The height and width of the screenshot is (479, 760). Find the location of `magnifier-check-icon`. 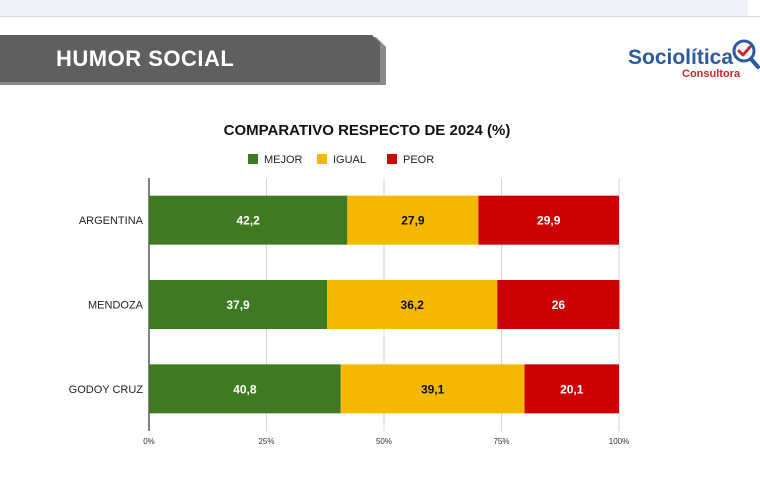

magnifier-check-icon is located at coordinates (746, 54).